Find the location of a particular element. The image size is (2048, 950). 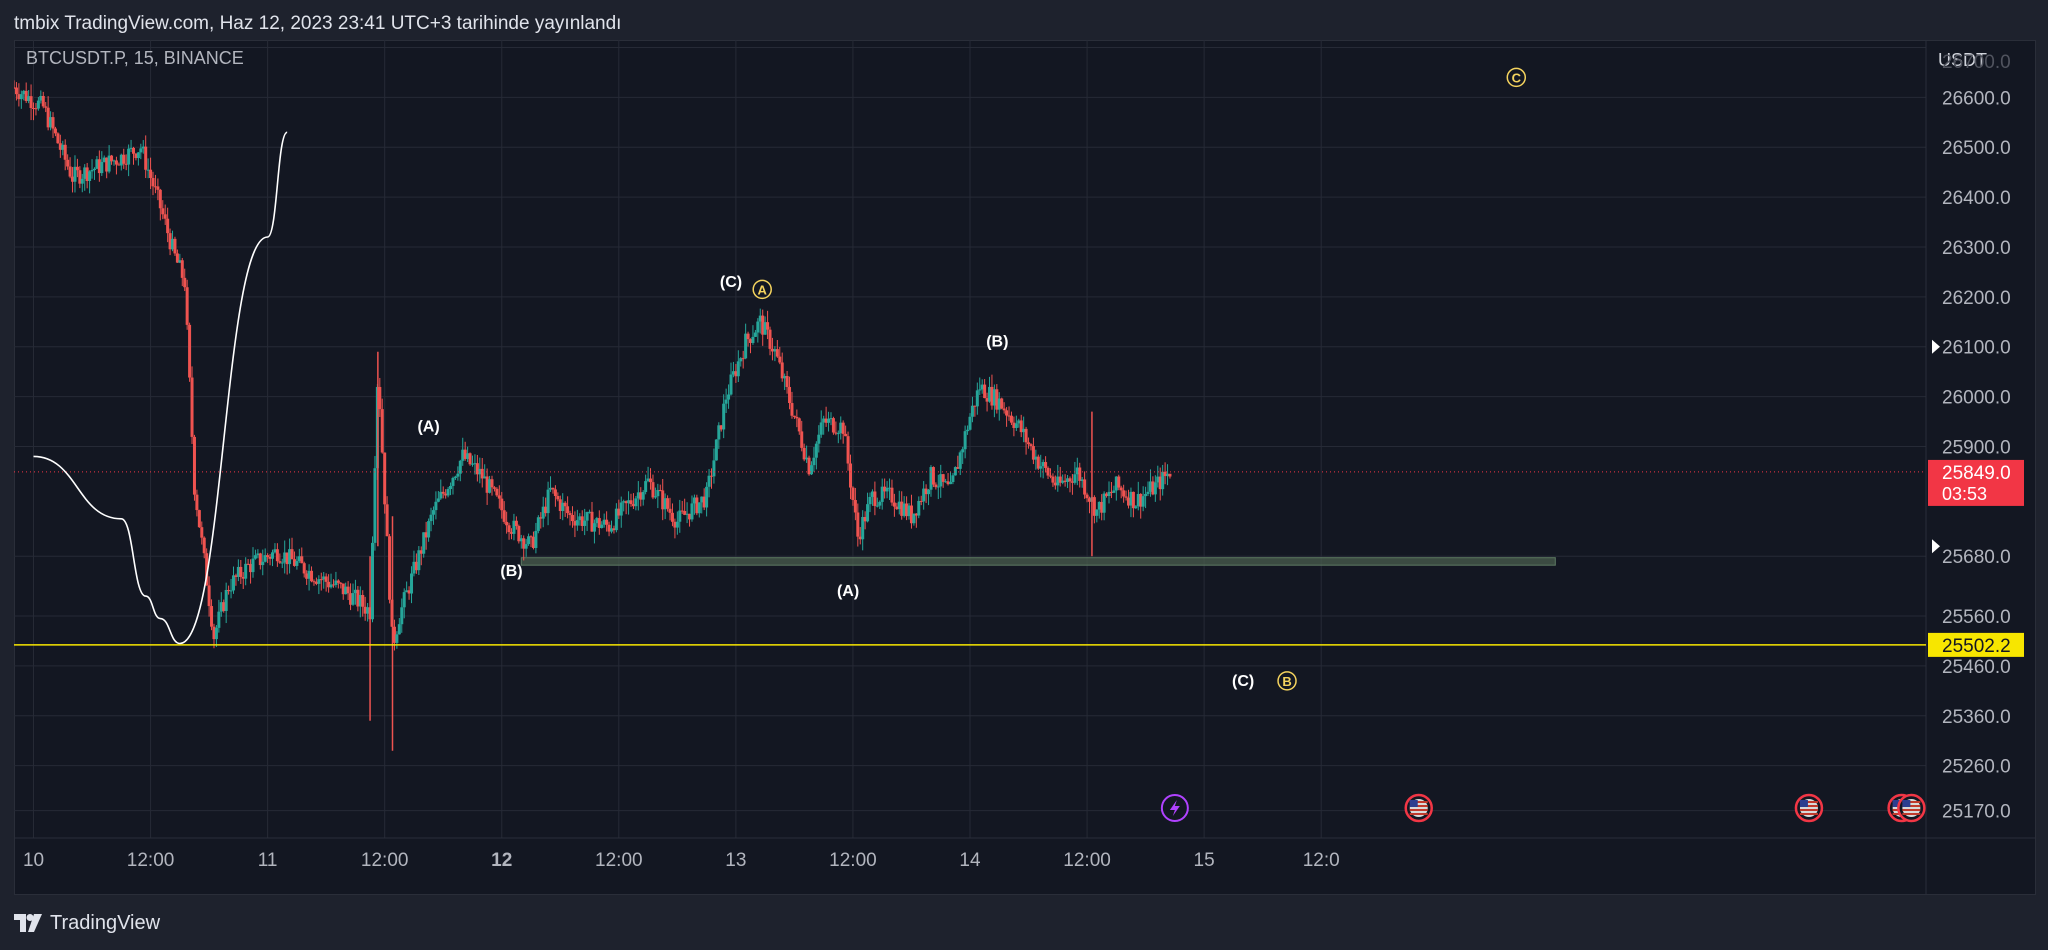

current-price-badge is located at coordinates (1976, 482).